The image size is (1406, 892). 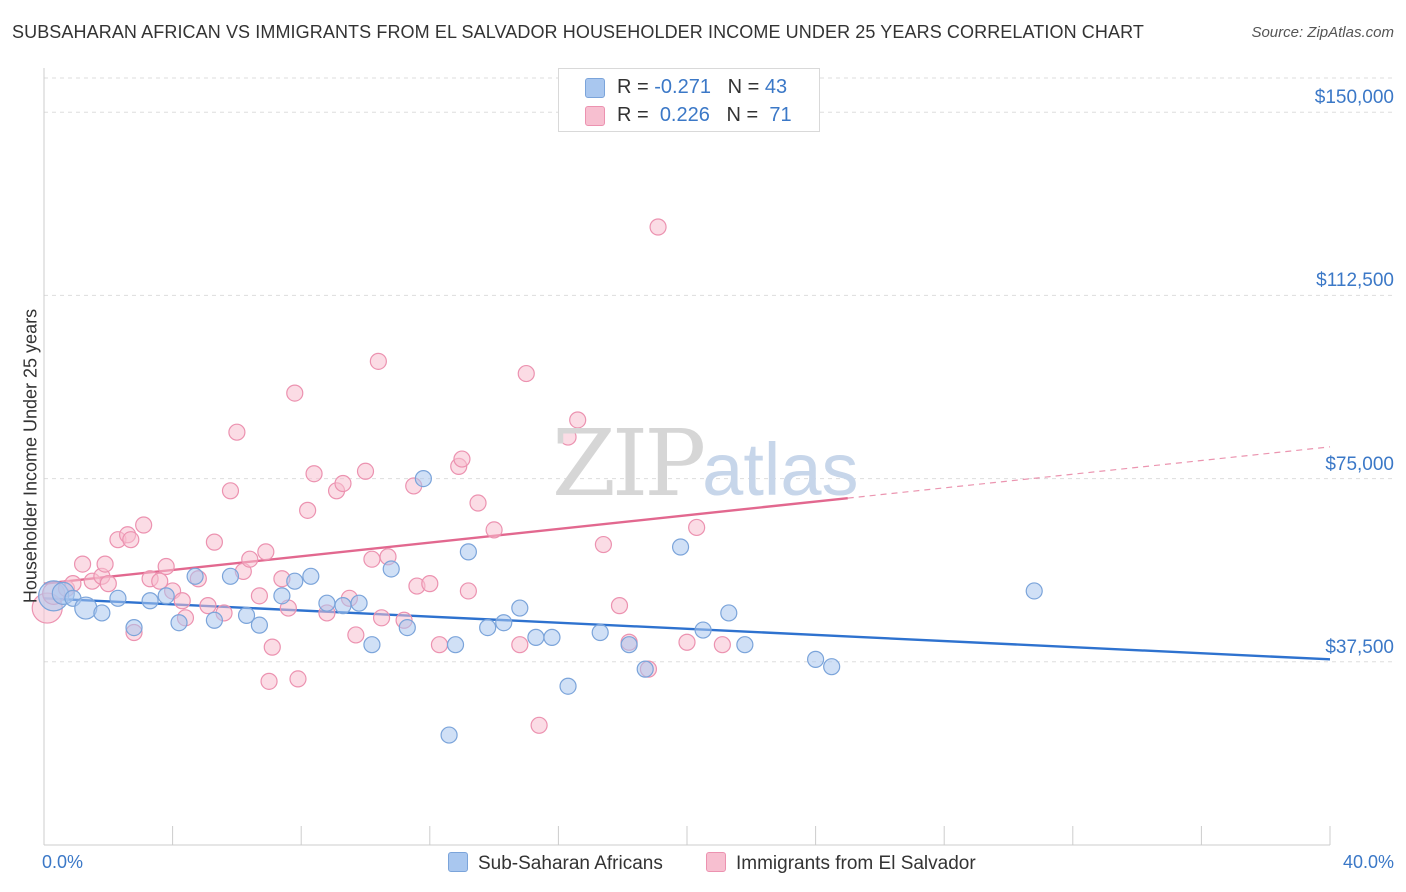 What do you see at coordinates (445, 540) in the screenshot?
I see `pink-trend-line` at bounding box center [445, 540].